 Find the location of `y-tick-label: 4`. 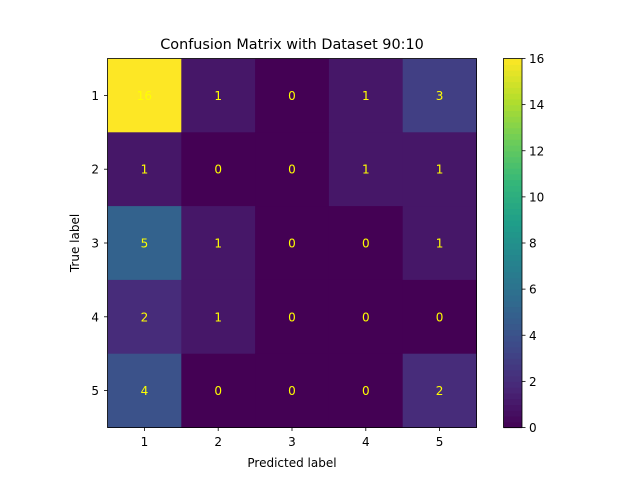

y-tick-label: 4 is located at coordinates (95, 317).